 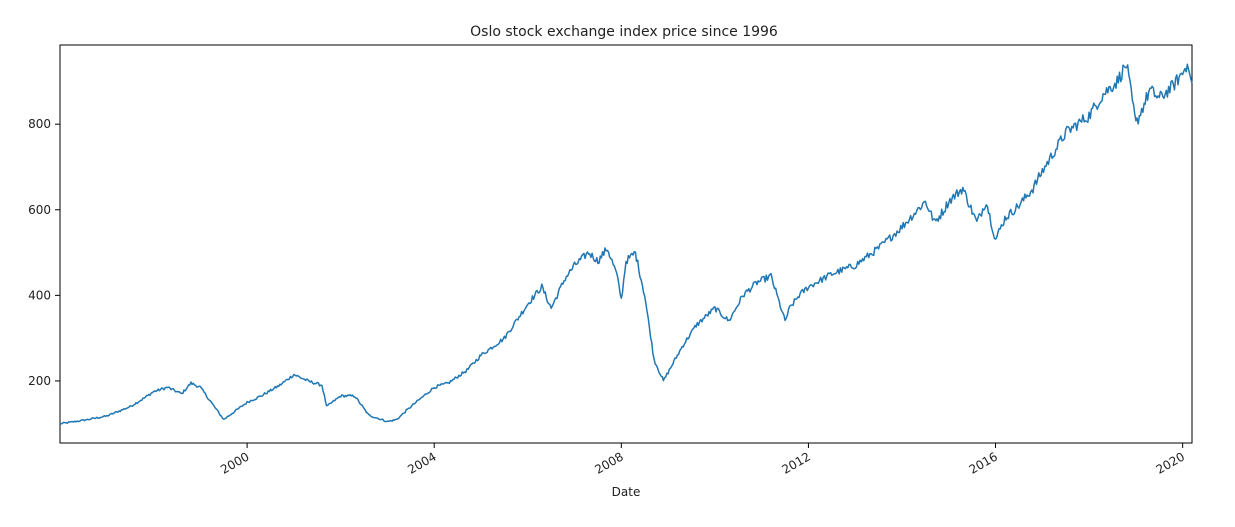 What do you see at coordinates (795, 462) in the screenshot?
I see `x-tick-label: 2012` at bounding box center [795, 462].